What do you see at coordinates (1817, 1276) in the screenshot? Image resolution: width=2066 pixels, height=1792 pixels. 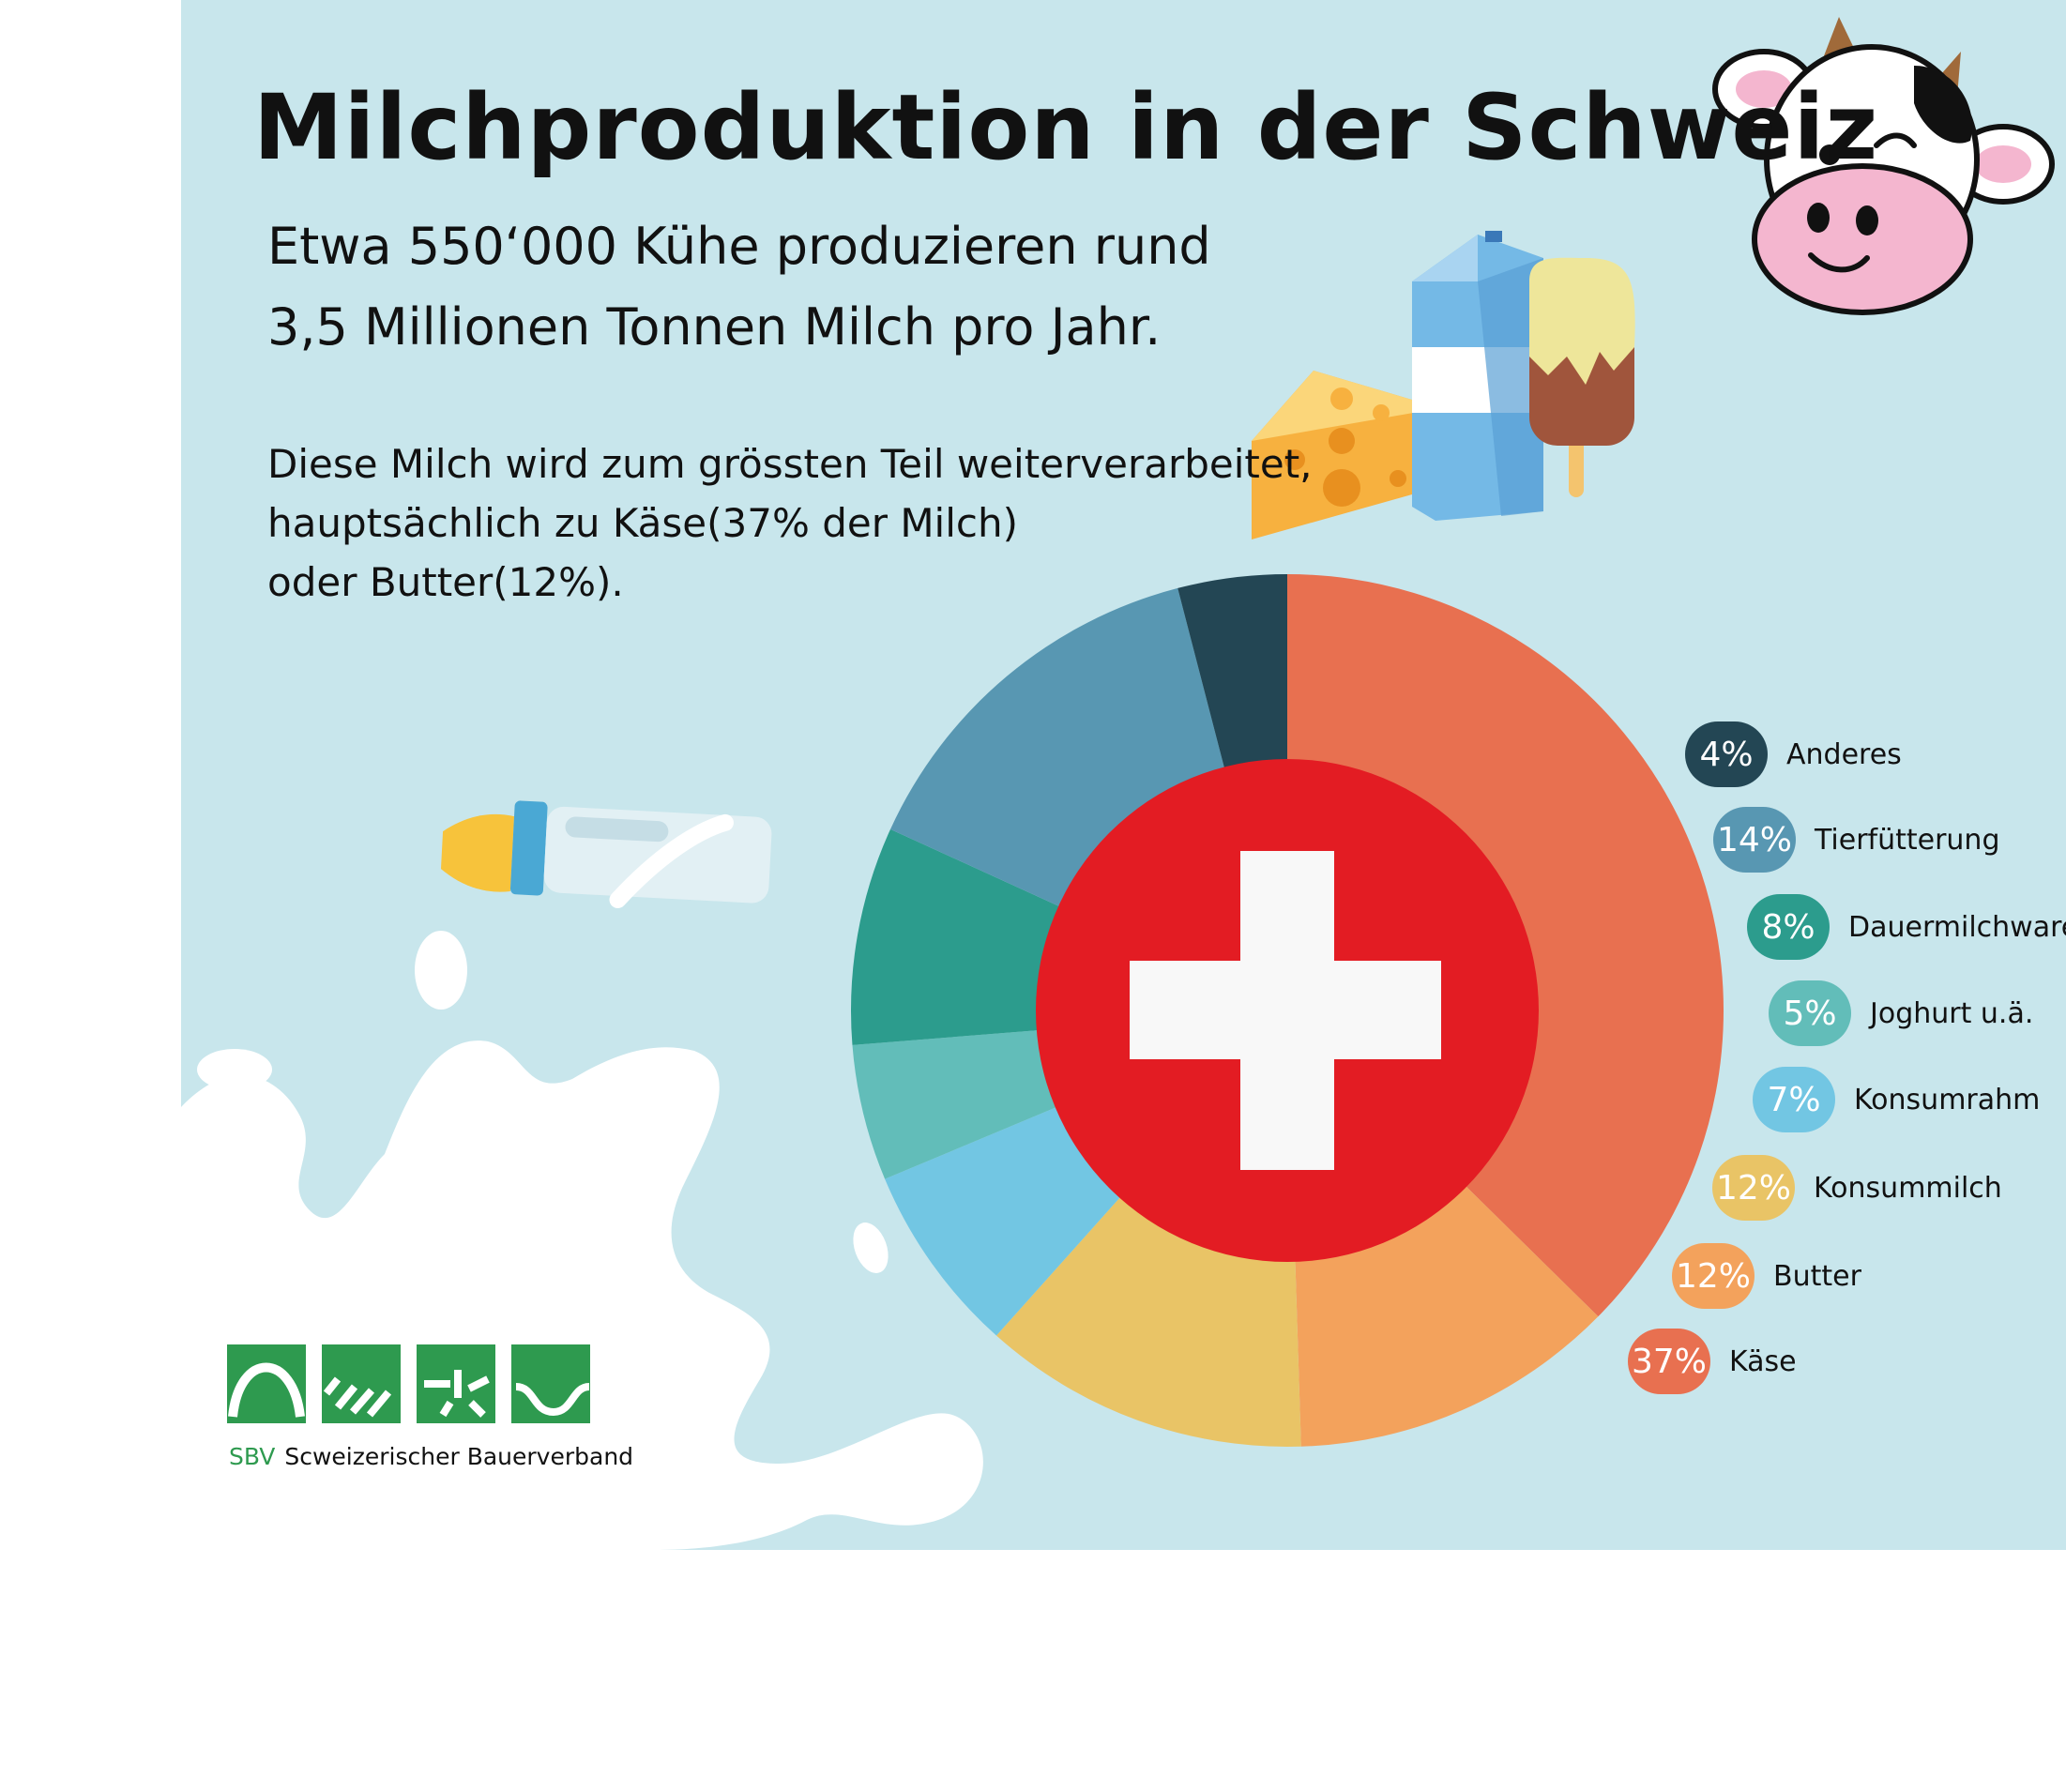 I see `legend-label: Butter` at bounding box center [1817, 1276].